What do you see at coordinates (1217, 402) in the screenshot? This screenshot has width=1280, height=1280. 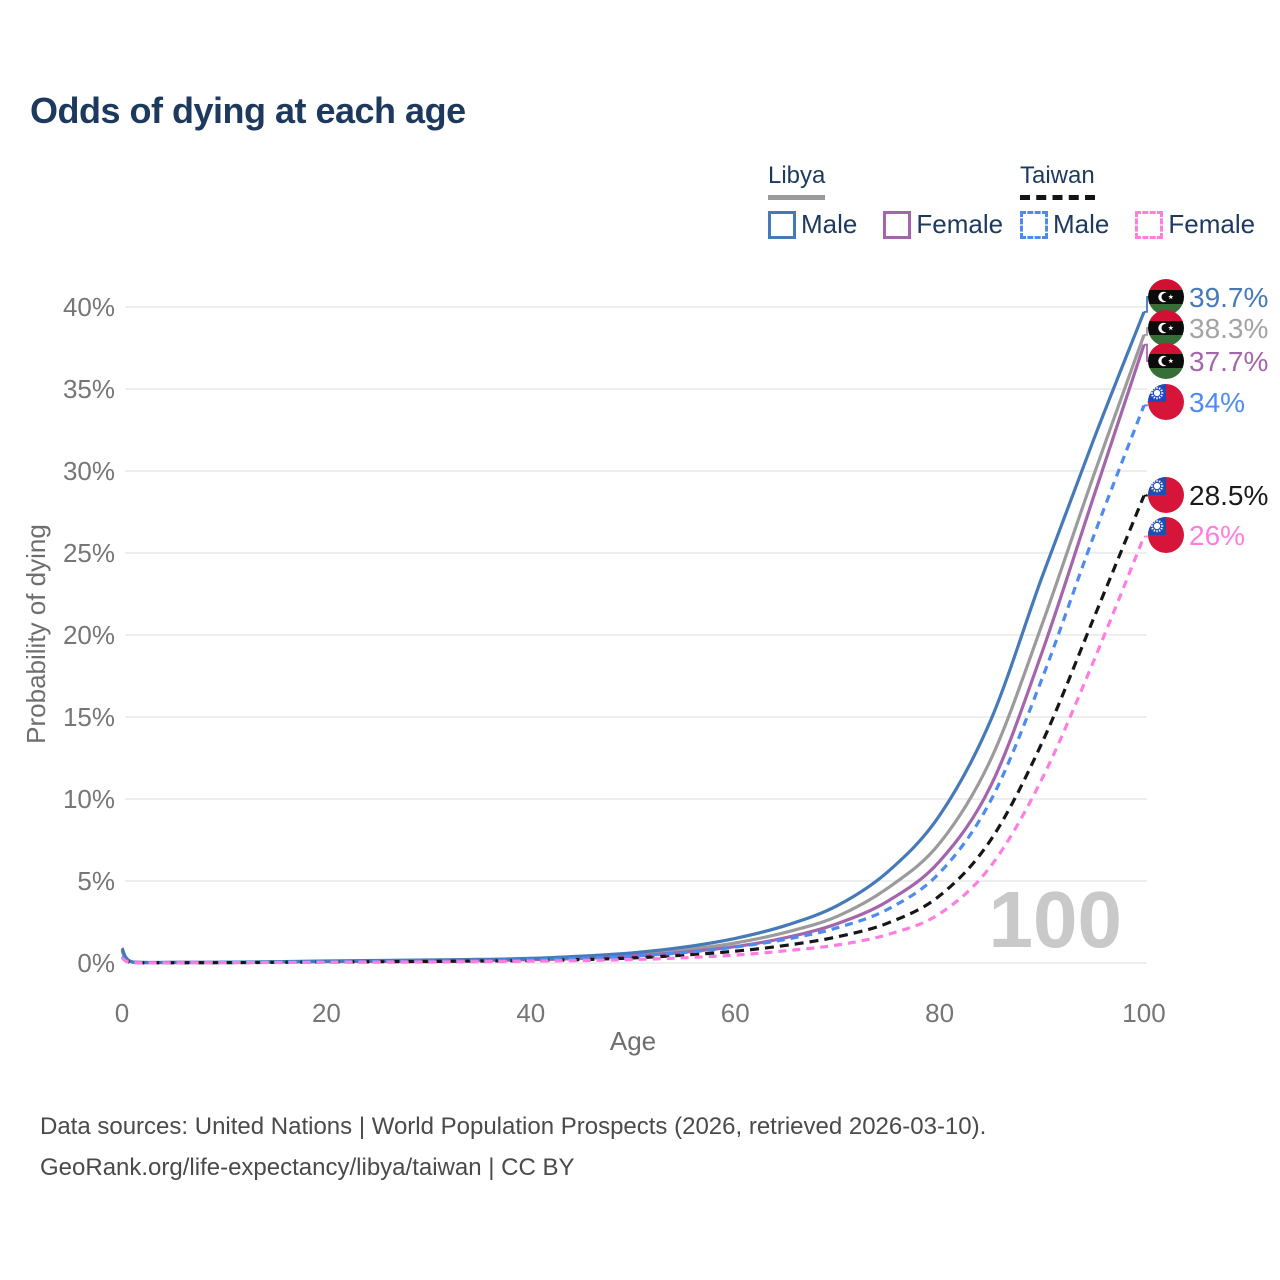 I see `end-value-label: 34%` at bounding box center [1217, 402].